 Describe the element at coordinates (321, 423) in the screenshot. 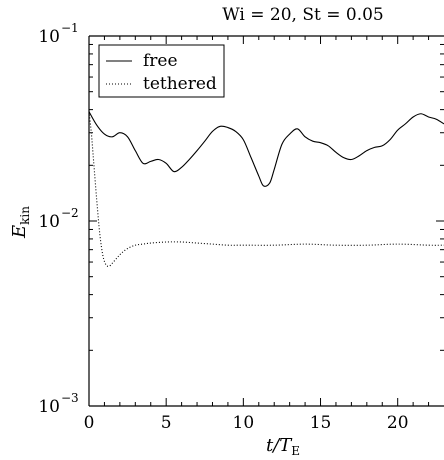

I see `x-tick-label: 15` at that location.